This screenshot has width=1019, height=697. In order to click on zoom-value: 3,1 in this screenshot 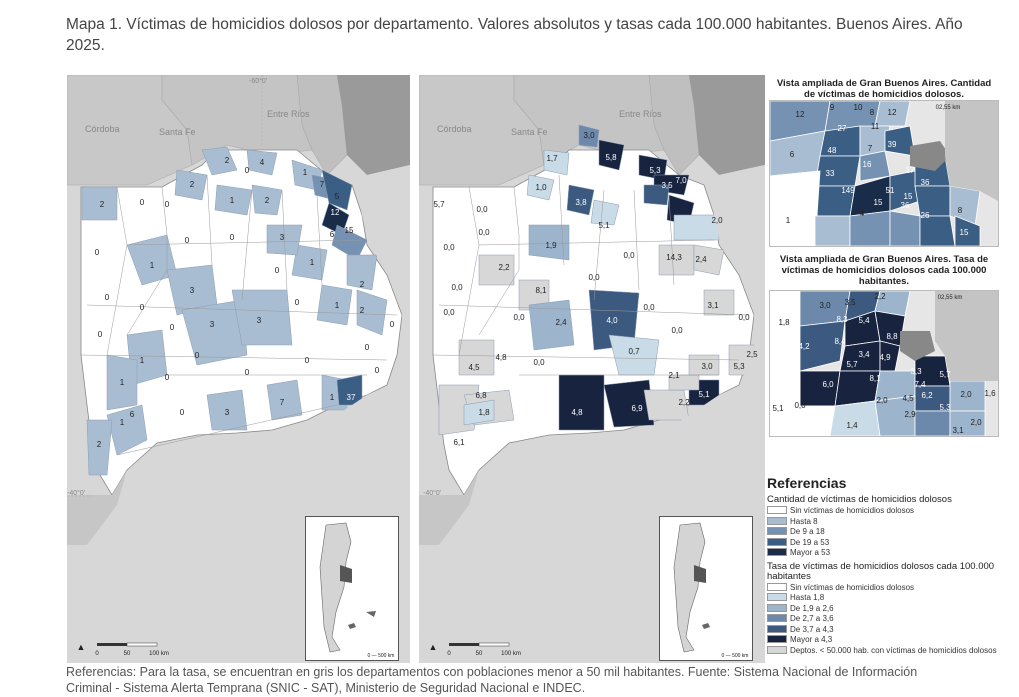, I will do `click(958, 430)`.